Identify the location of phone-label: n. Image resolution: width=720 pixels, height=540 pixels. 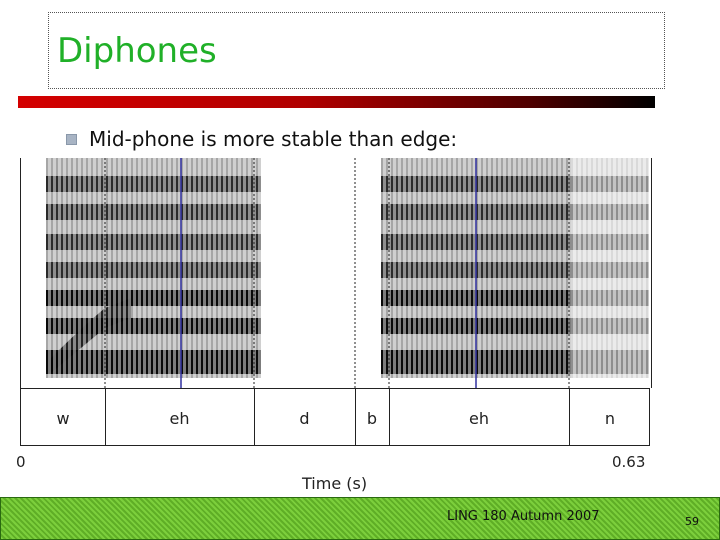
(610, 418).